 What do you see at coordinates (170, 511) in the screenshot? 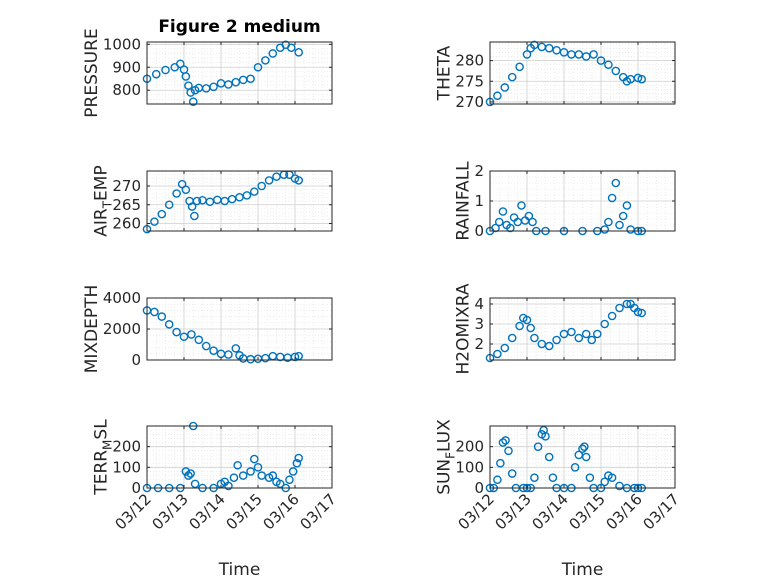
I see `x-tick-label: 03/13` at bounding box center [170, 511].